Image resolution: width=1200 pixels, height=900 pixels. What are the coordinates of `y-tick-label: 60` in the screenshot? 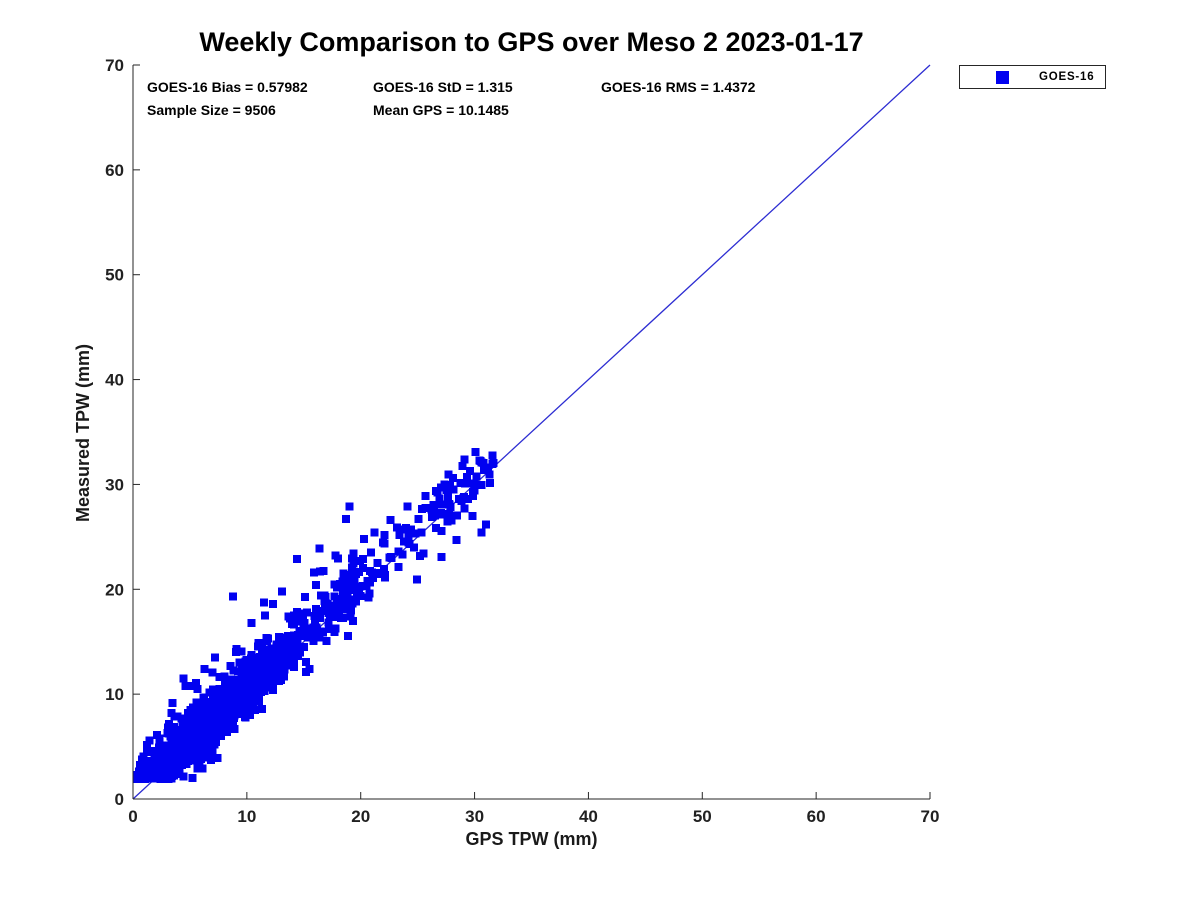 It's located at (114, 170).